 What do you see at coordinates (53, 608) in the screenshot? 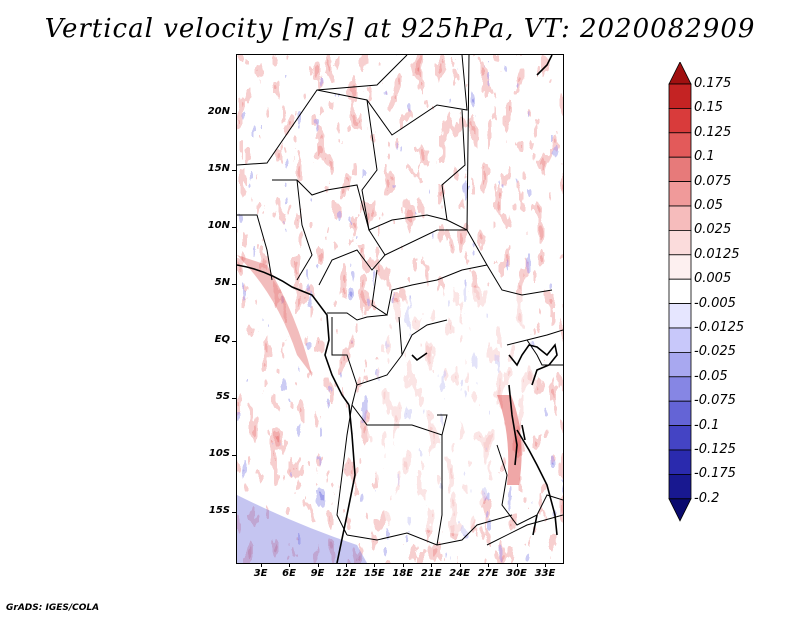
I see `footer-credit: GrADS: IGES/COLA` at bounding box center [53, 608].